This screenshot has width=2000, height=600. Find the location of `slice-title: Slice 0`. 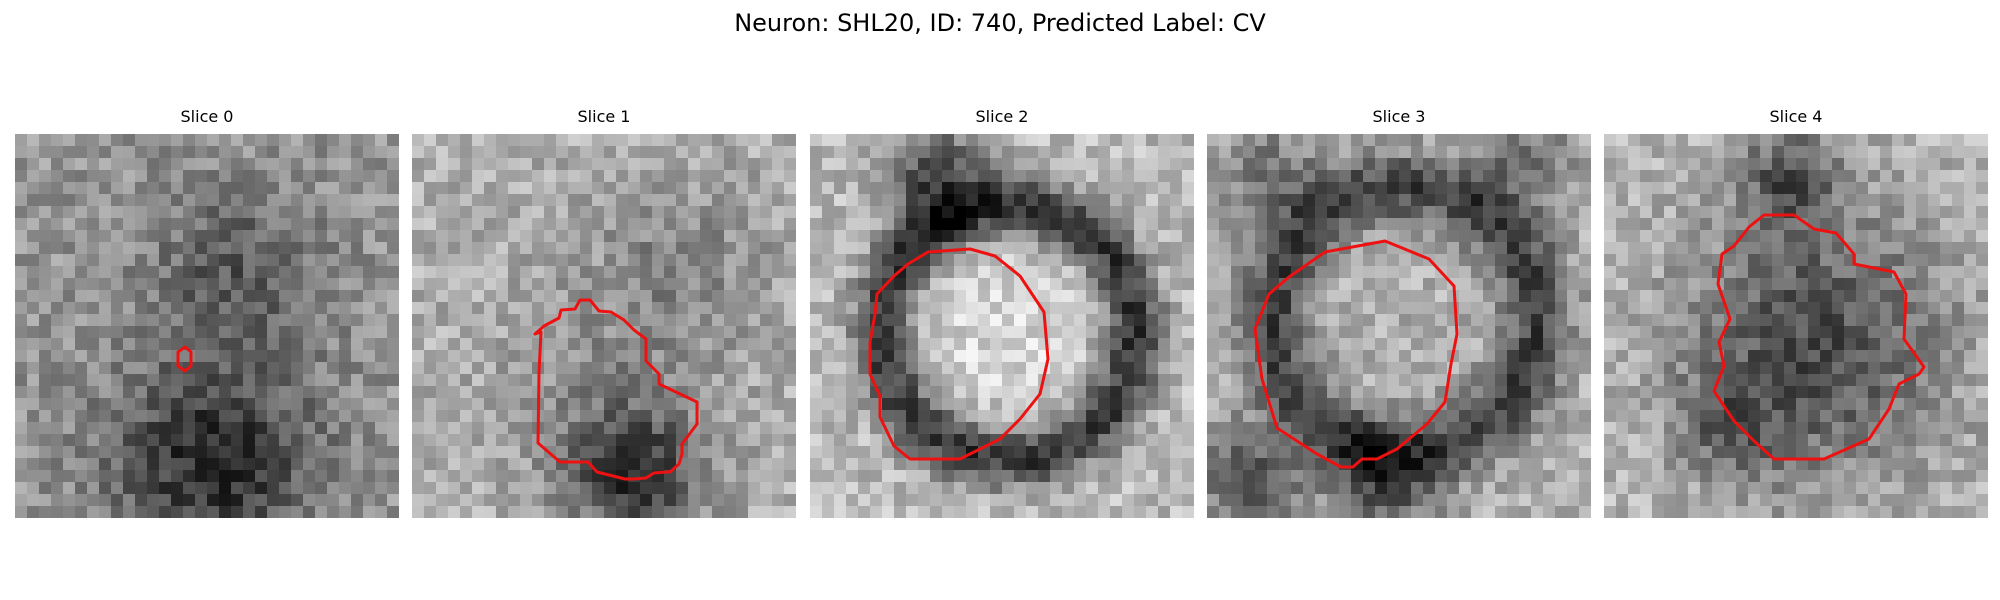

slice-title: Slice 0 is located at coordinates (207, 116).